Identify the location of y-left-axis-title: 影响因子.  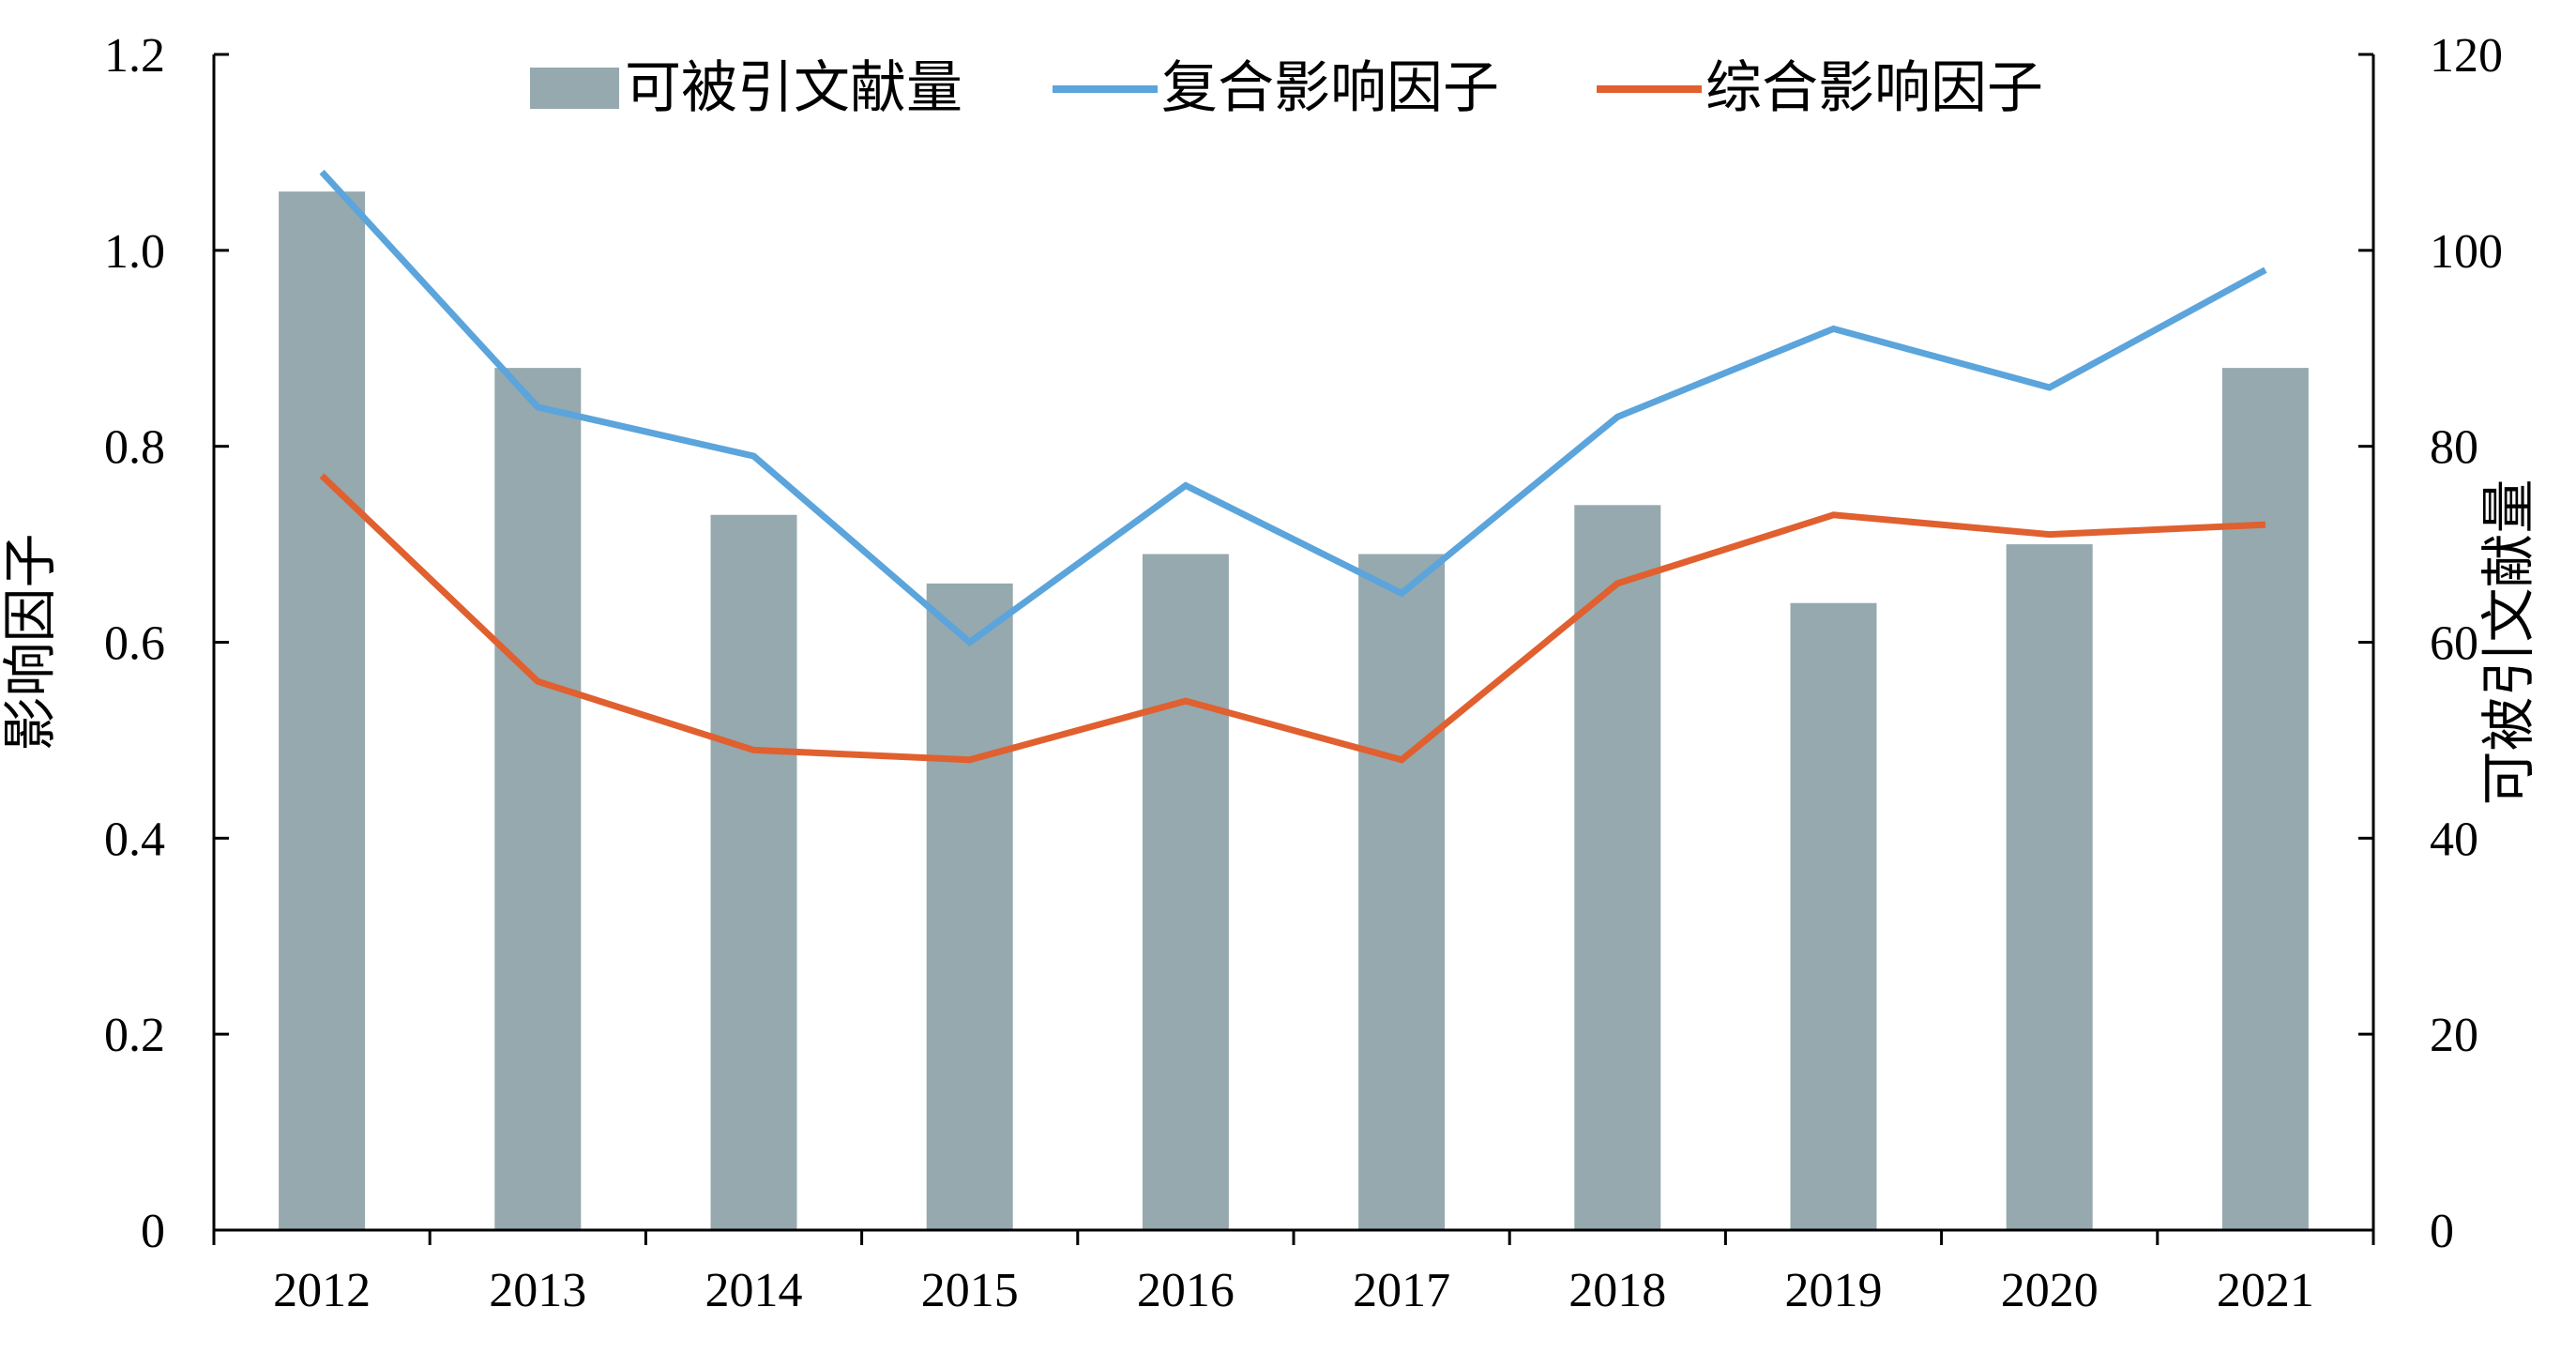
(30, 642).